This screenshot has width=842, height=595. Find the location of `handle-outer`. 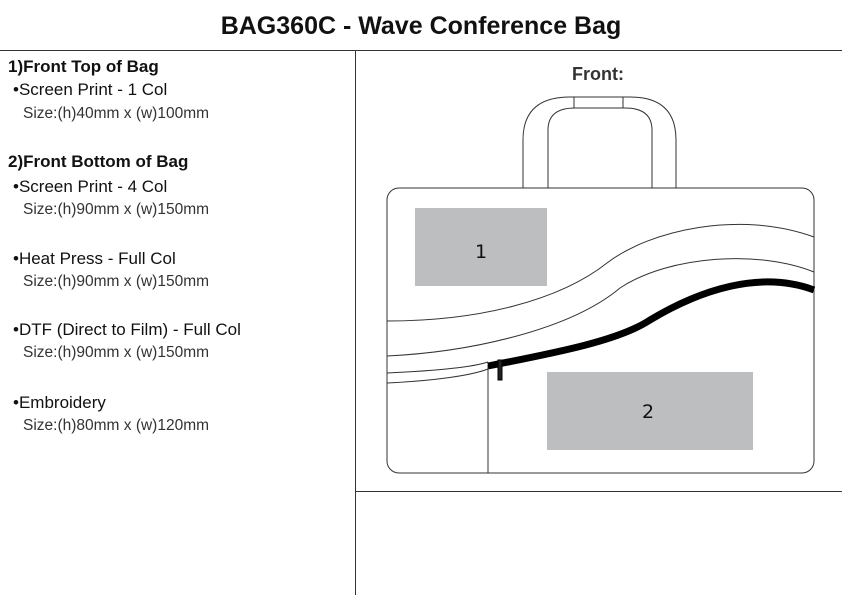

handle-outer is located at coordinates (599, 142).